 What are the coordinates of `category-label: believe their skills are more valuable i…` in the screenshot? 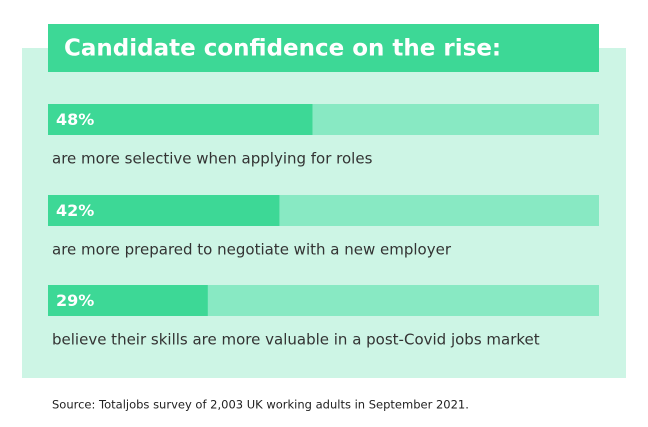 It's located at (296, 340).